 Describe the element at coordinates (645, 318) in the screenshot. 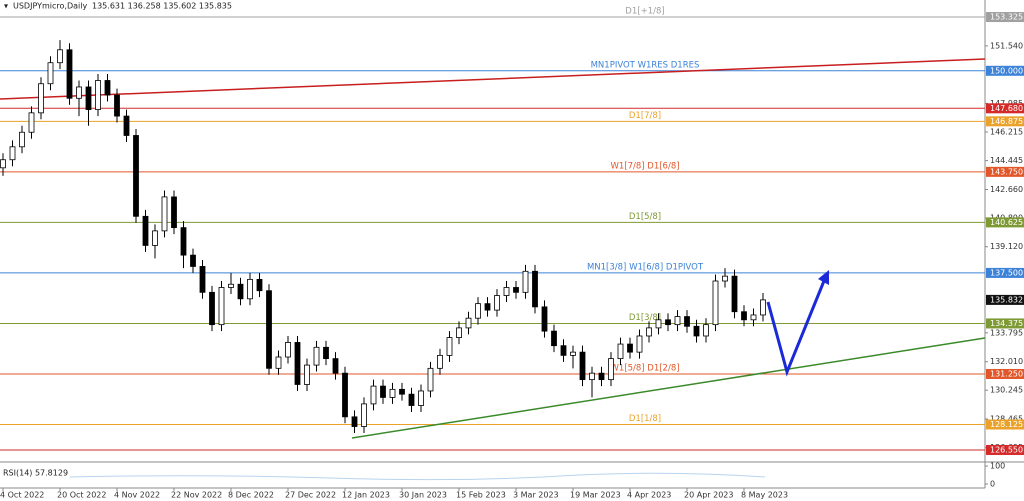

I see `level-label: D1[3/8]` at that location.